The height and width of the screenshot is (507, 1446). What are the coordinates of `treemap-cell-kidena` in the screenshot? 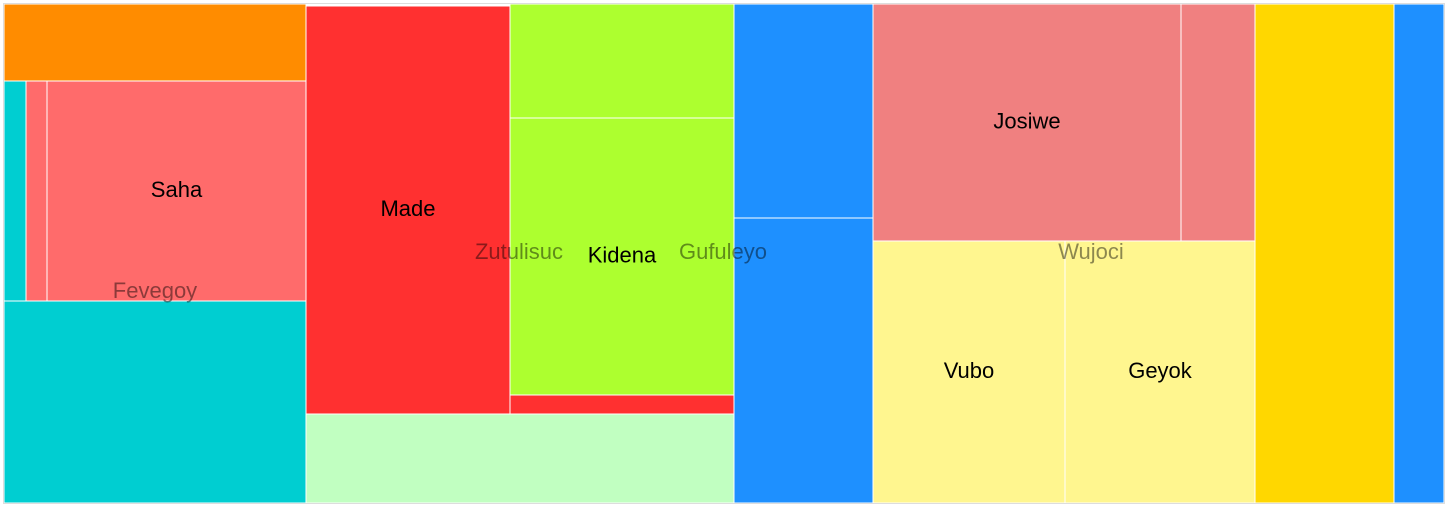 It's located at (622, 256).